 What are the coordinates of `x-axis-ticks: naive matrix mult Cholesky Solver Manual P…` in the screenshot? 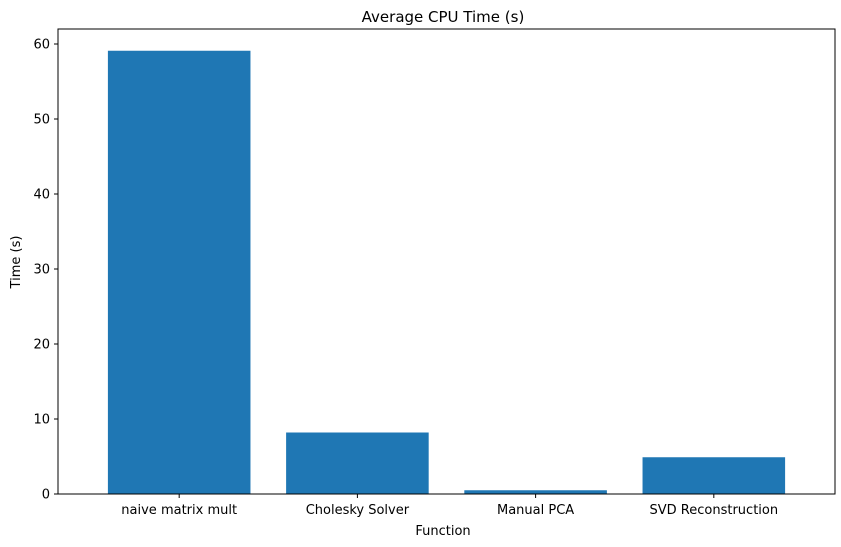 It's located at (449, 506).